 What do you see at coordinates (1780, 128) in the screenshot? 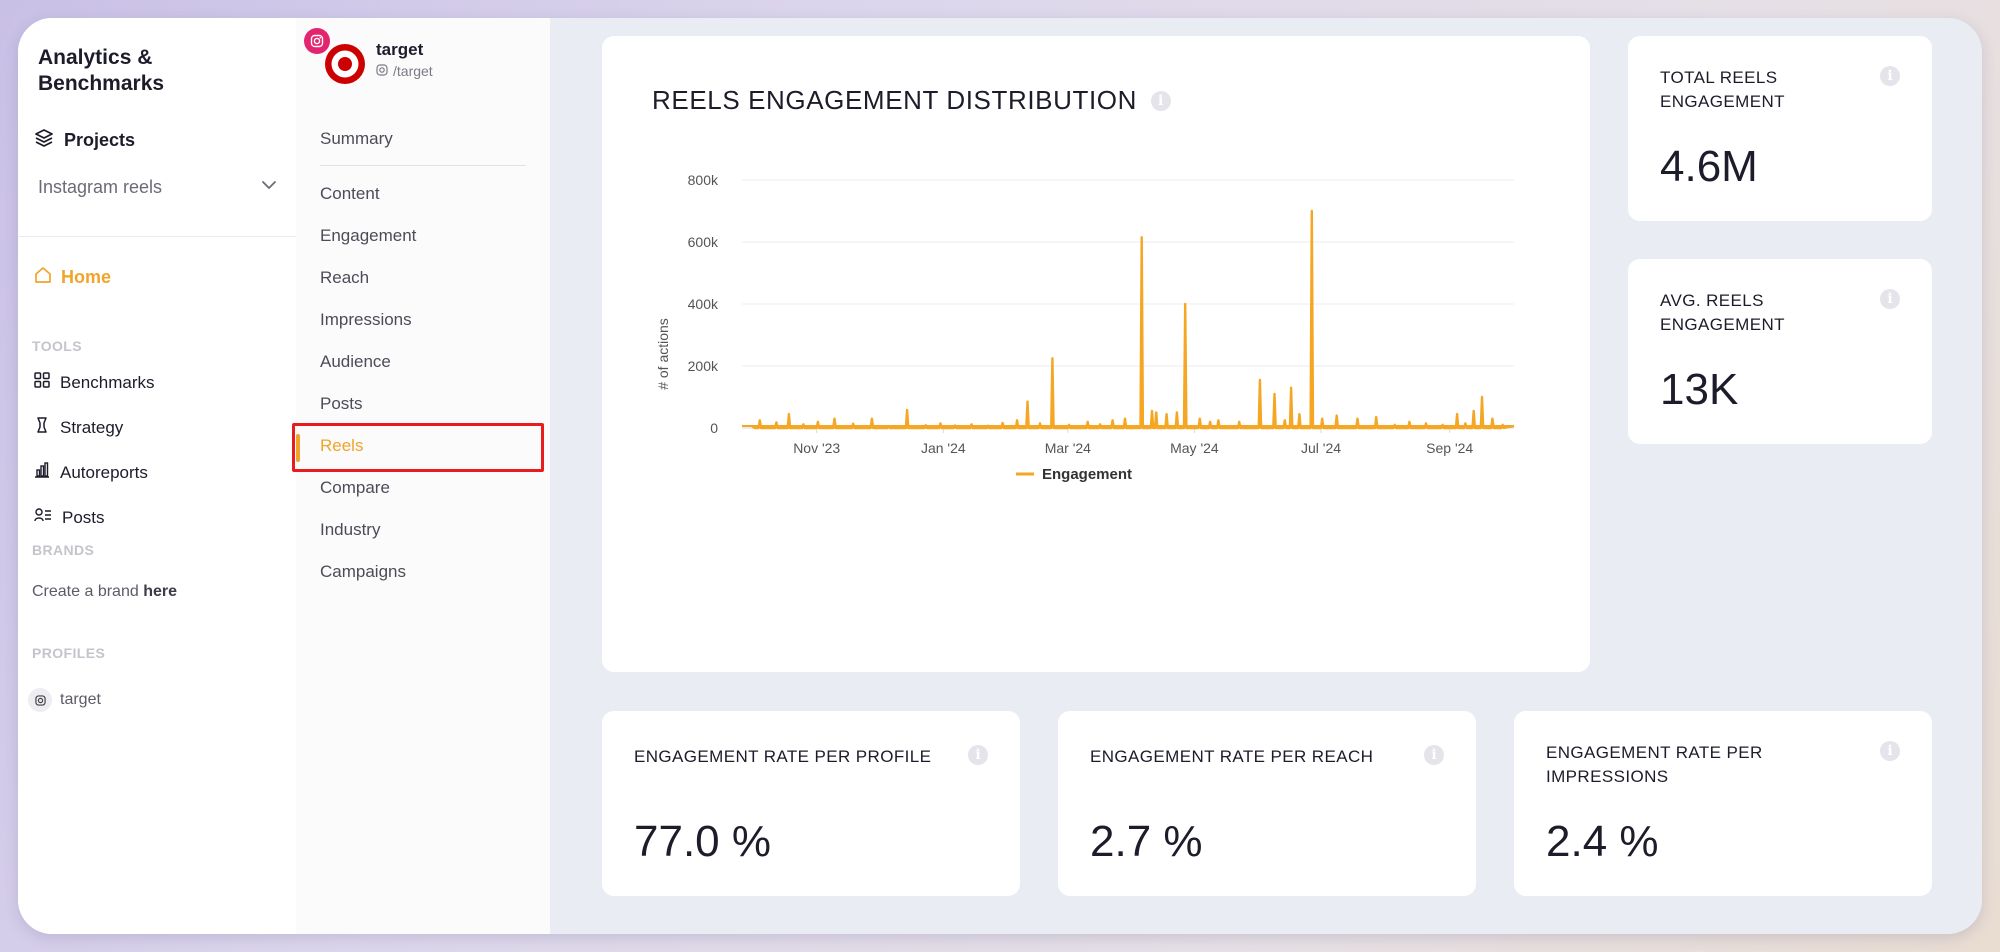
I see `total-reels-engagement-card: TOTAL REELS ENGAGEMENT i 4.6M` at bounding box center [1780, 128].